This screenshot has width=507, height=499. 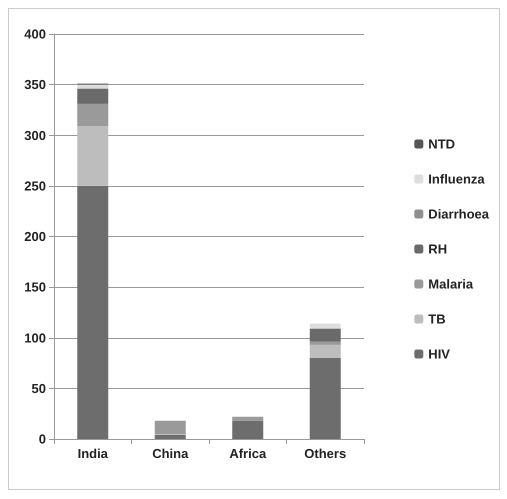 What do you see at coordinates (42, 439) in the screenshot?
I see `y-tick-label: 0` at bounding box center [42, 439].